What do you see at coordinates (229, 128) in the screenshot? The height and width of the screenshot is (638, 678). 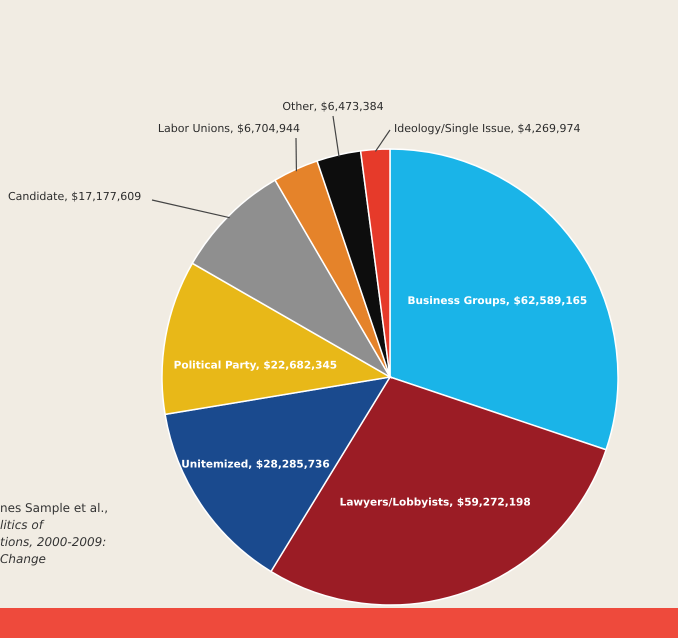 I see `slice-label: Labor Unions, $6,704,944` at bounding box center [229, 128].